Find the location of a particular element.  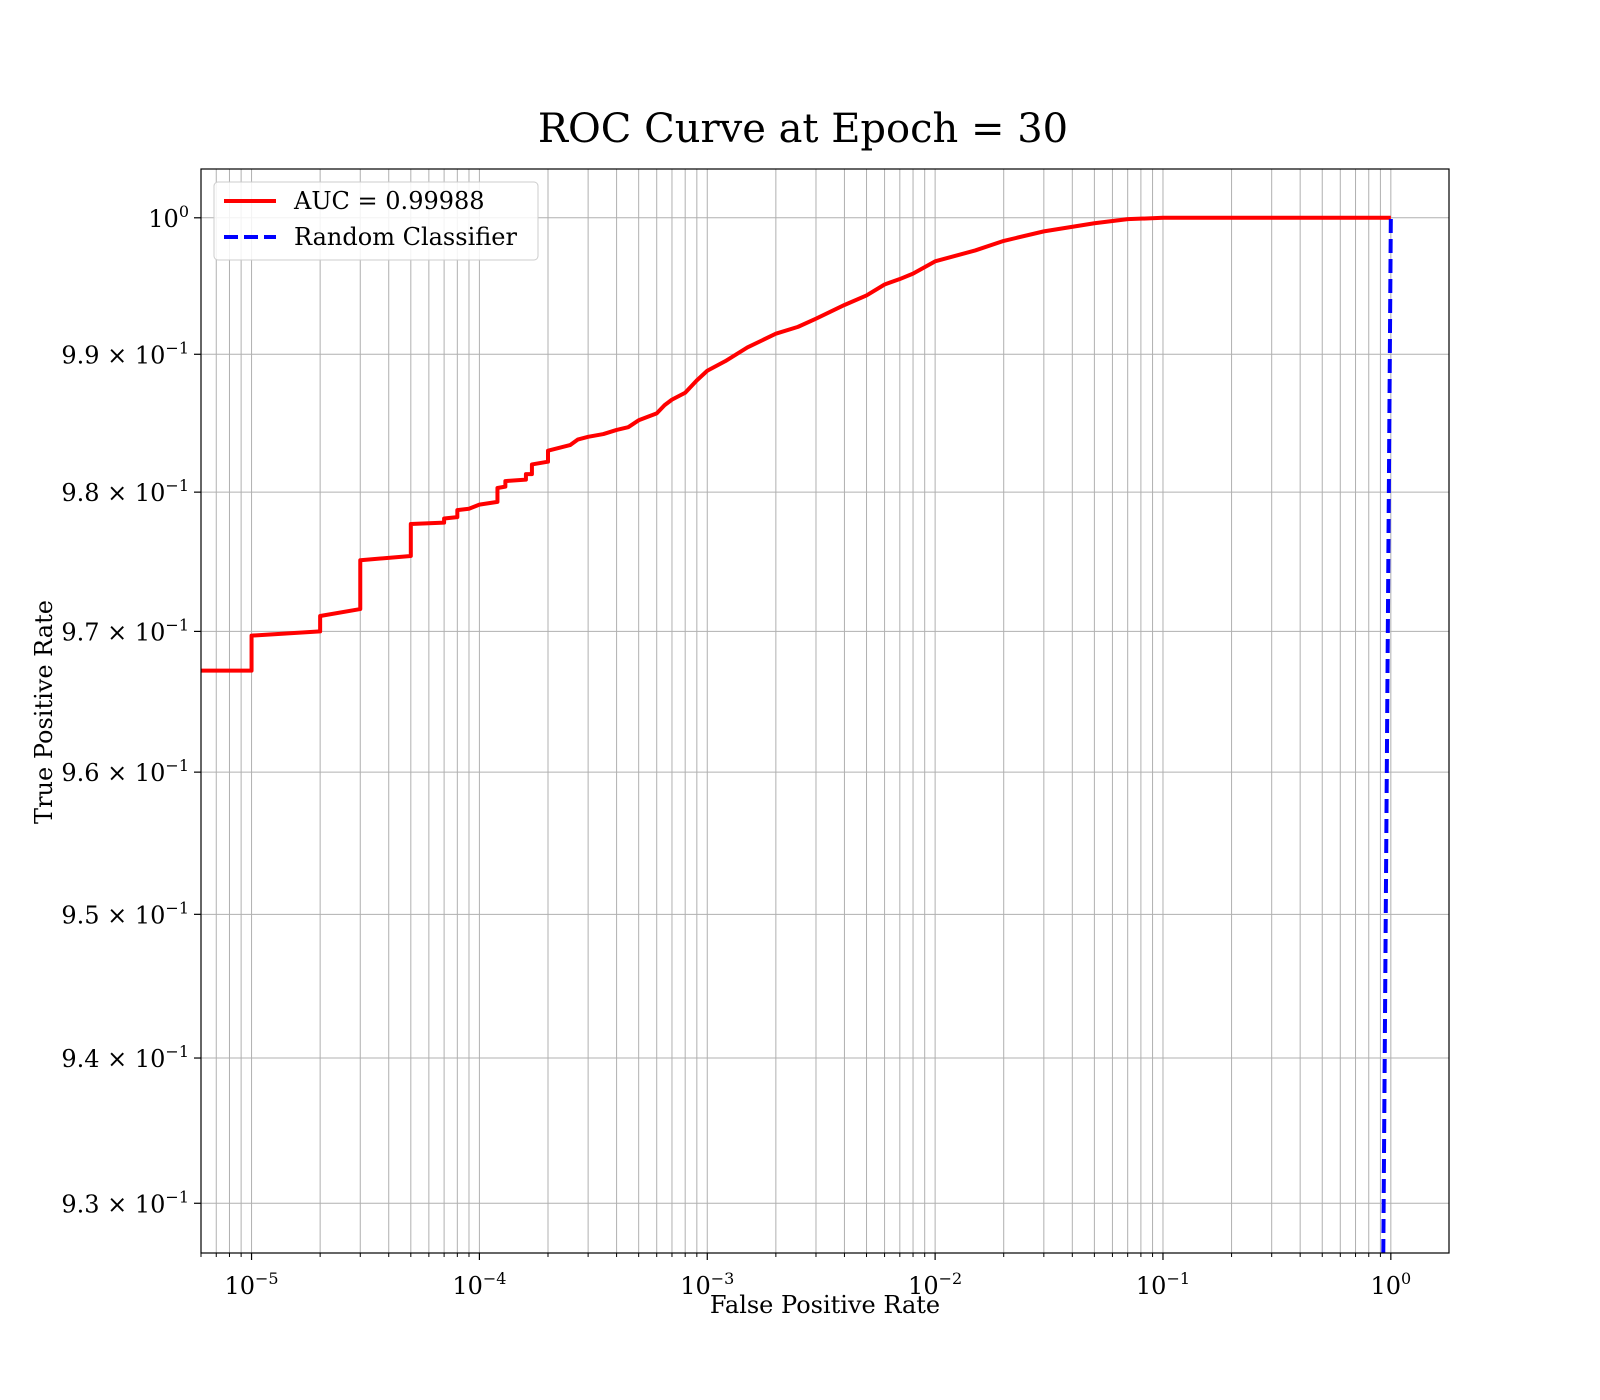

x-tick-label: 10⁻² is located at coordinates (935, 1284).